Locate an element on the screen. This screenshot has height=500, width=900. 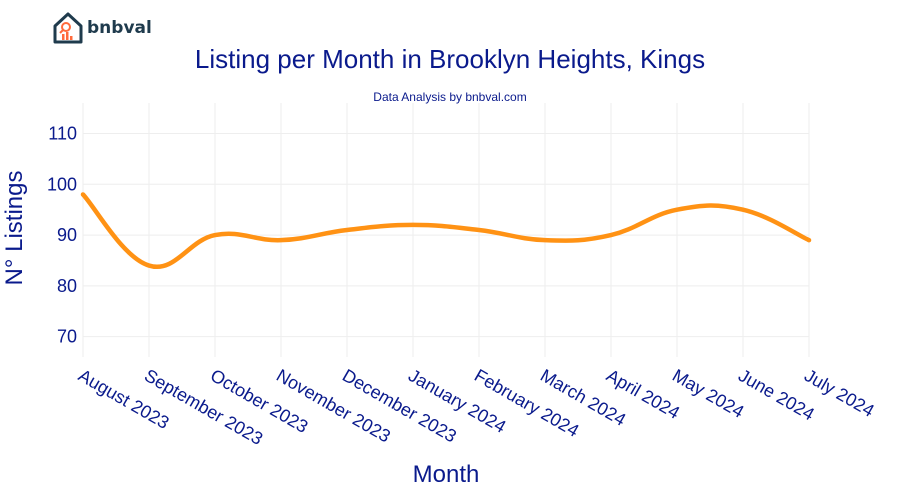
brand-logo: bnbval is located at coordinates (102, 28).